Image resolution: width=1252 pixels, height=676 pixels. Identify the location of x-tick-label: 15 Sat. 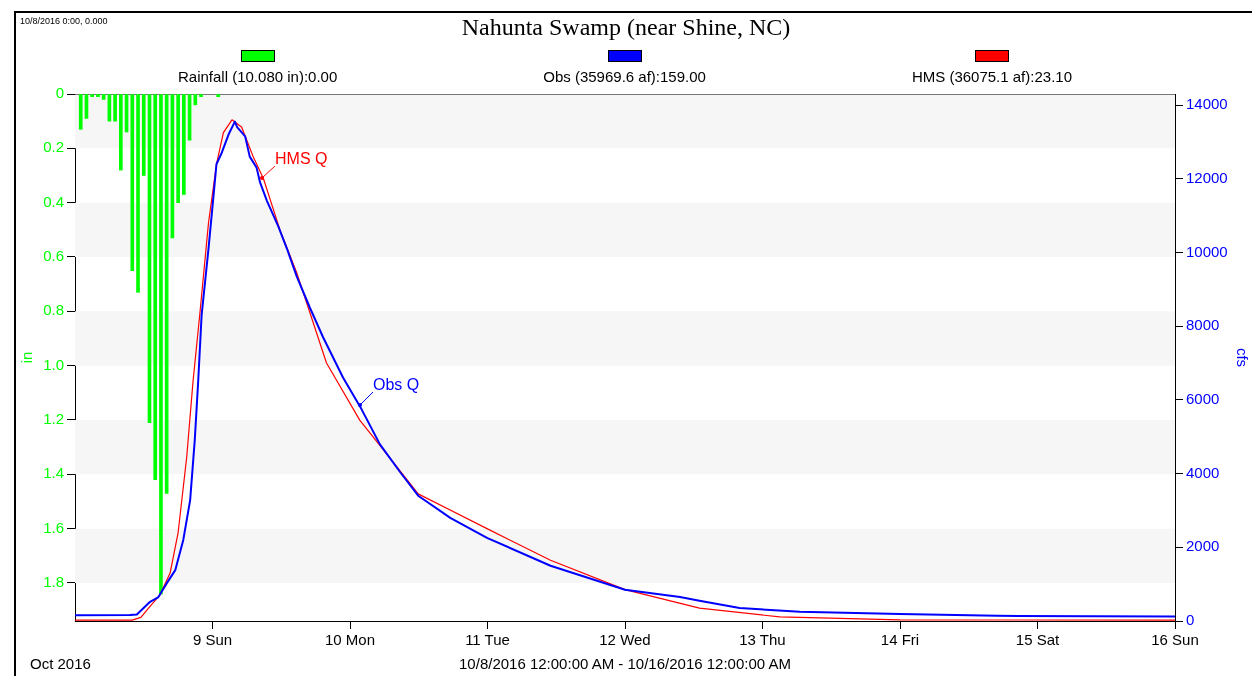
(1038, 640).